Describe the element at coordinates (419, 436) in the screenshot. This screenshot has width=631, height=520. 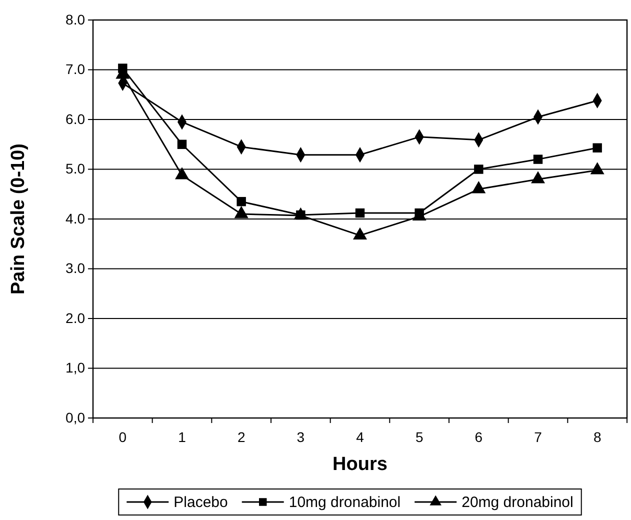
I see `x-tick-label: 5` at that location.